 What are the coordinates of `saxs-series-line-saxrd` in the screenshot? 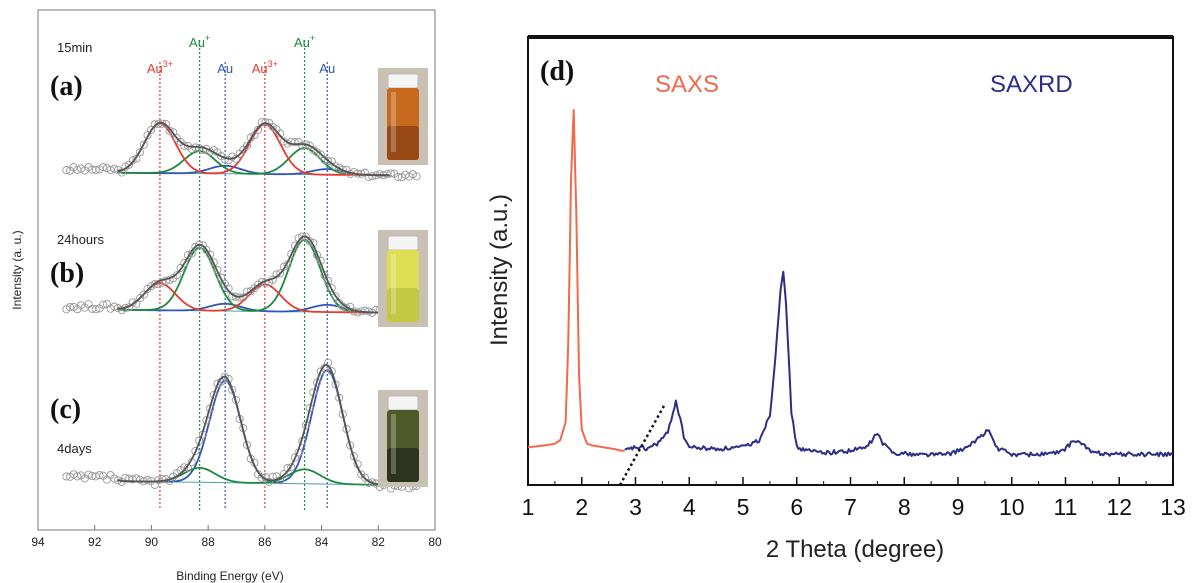 It's located at (899, 364).